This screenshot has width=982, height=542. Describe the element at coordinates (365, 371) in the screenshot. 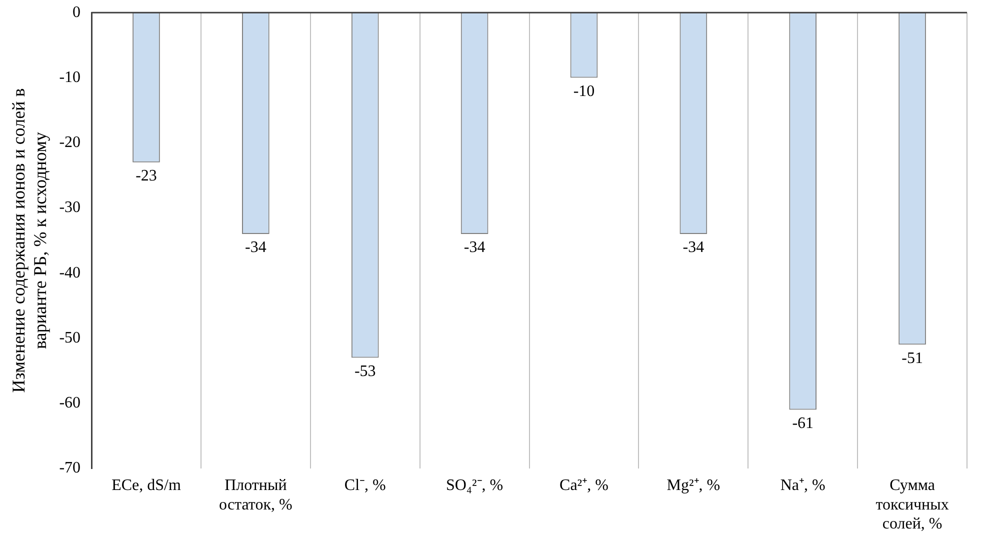

I see `data-label: -53` at that location.